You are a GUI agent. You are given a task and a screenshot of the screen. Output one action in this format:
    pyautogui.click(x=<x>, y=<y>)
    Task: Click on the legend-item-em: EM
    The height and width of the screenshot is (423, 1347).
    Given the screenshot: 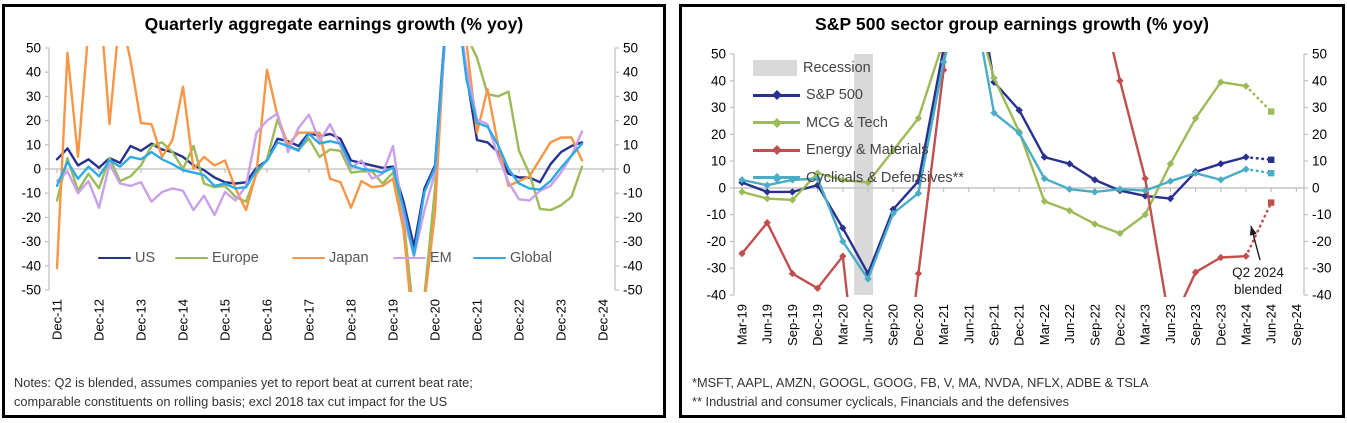 What is the action you would take?
    pyautogui.click(x=422, y=258)
    